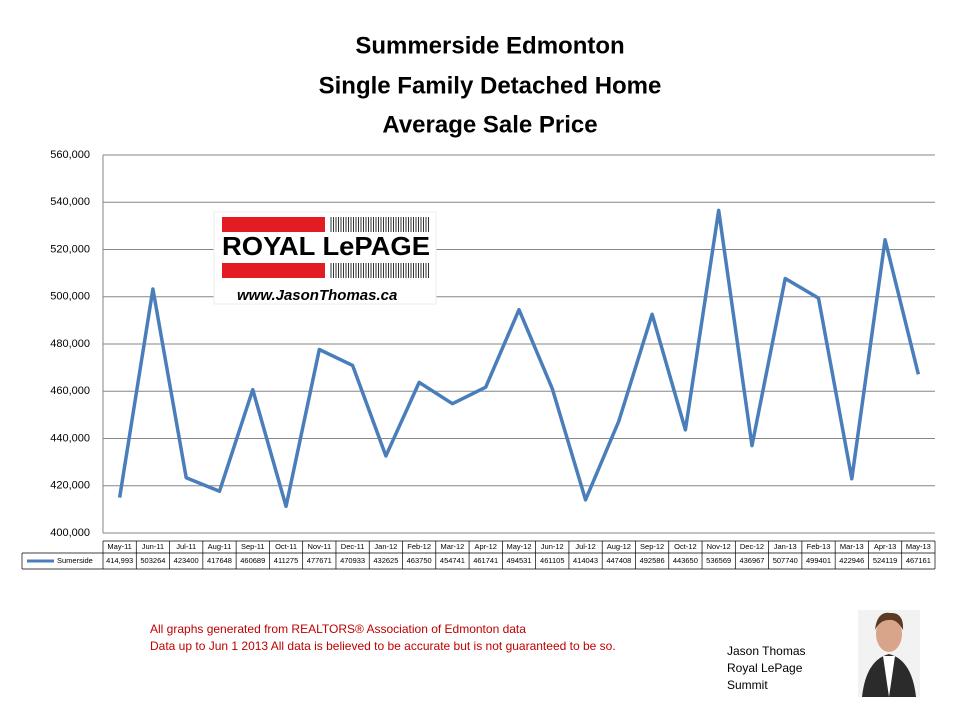 This screenshot has height=720, width=960. What do you see at coordinates (918, 560) in the screenshot?
I see `data-label: 467161` at bounding box center [918, 560].